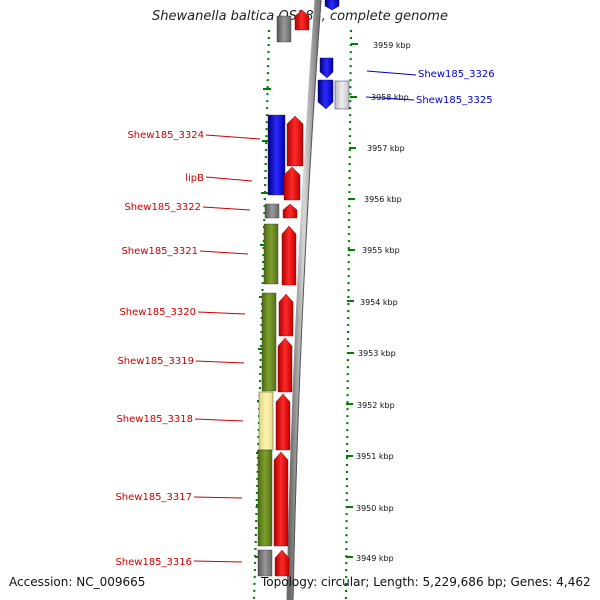 This screenshot has width=600, height=600. I want to click on scale-tick-label: 3949 kbp, so click(375, 558).